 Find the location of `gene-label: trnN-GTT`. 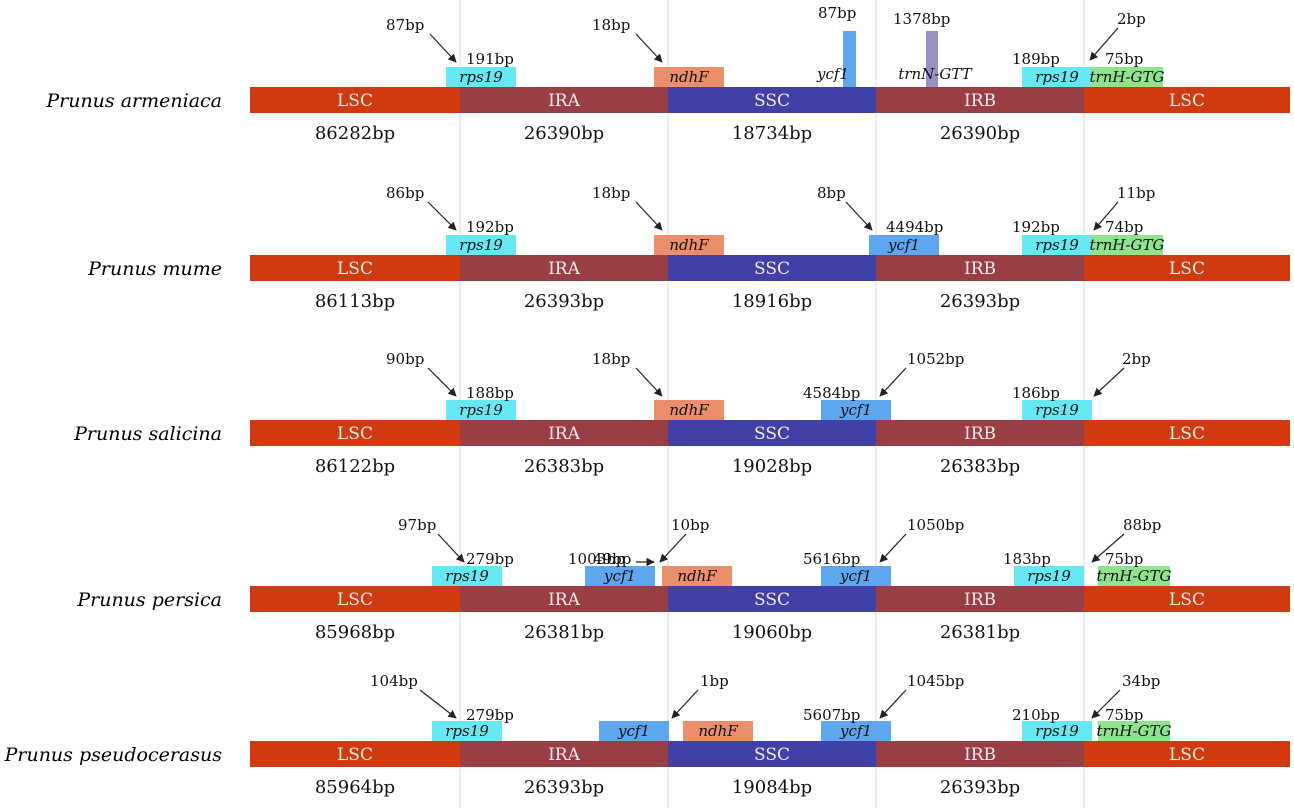

gene-label: trnN-GTT is located at coordinates (935, 74).